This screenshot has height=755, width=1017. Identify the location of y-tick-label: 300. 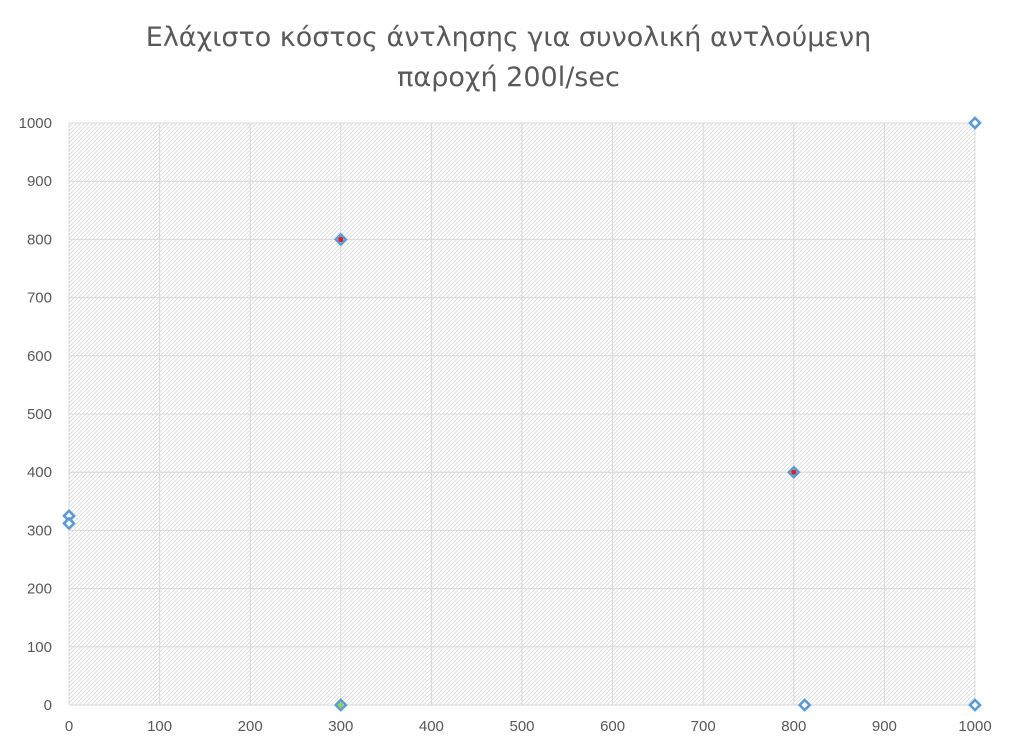
(39, 530).